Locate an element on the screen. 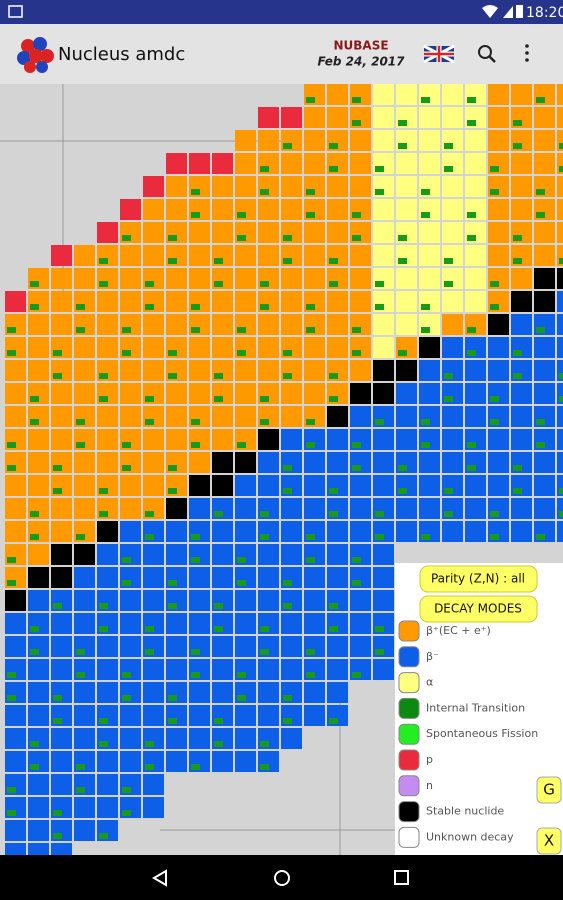  x-button is located at coordinates (549, 841).